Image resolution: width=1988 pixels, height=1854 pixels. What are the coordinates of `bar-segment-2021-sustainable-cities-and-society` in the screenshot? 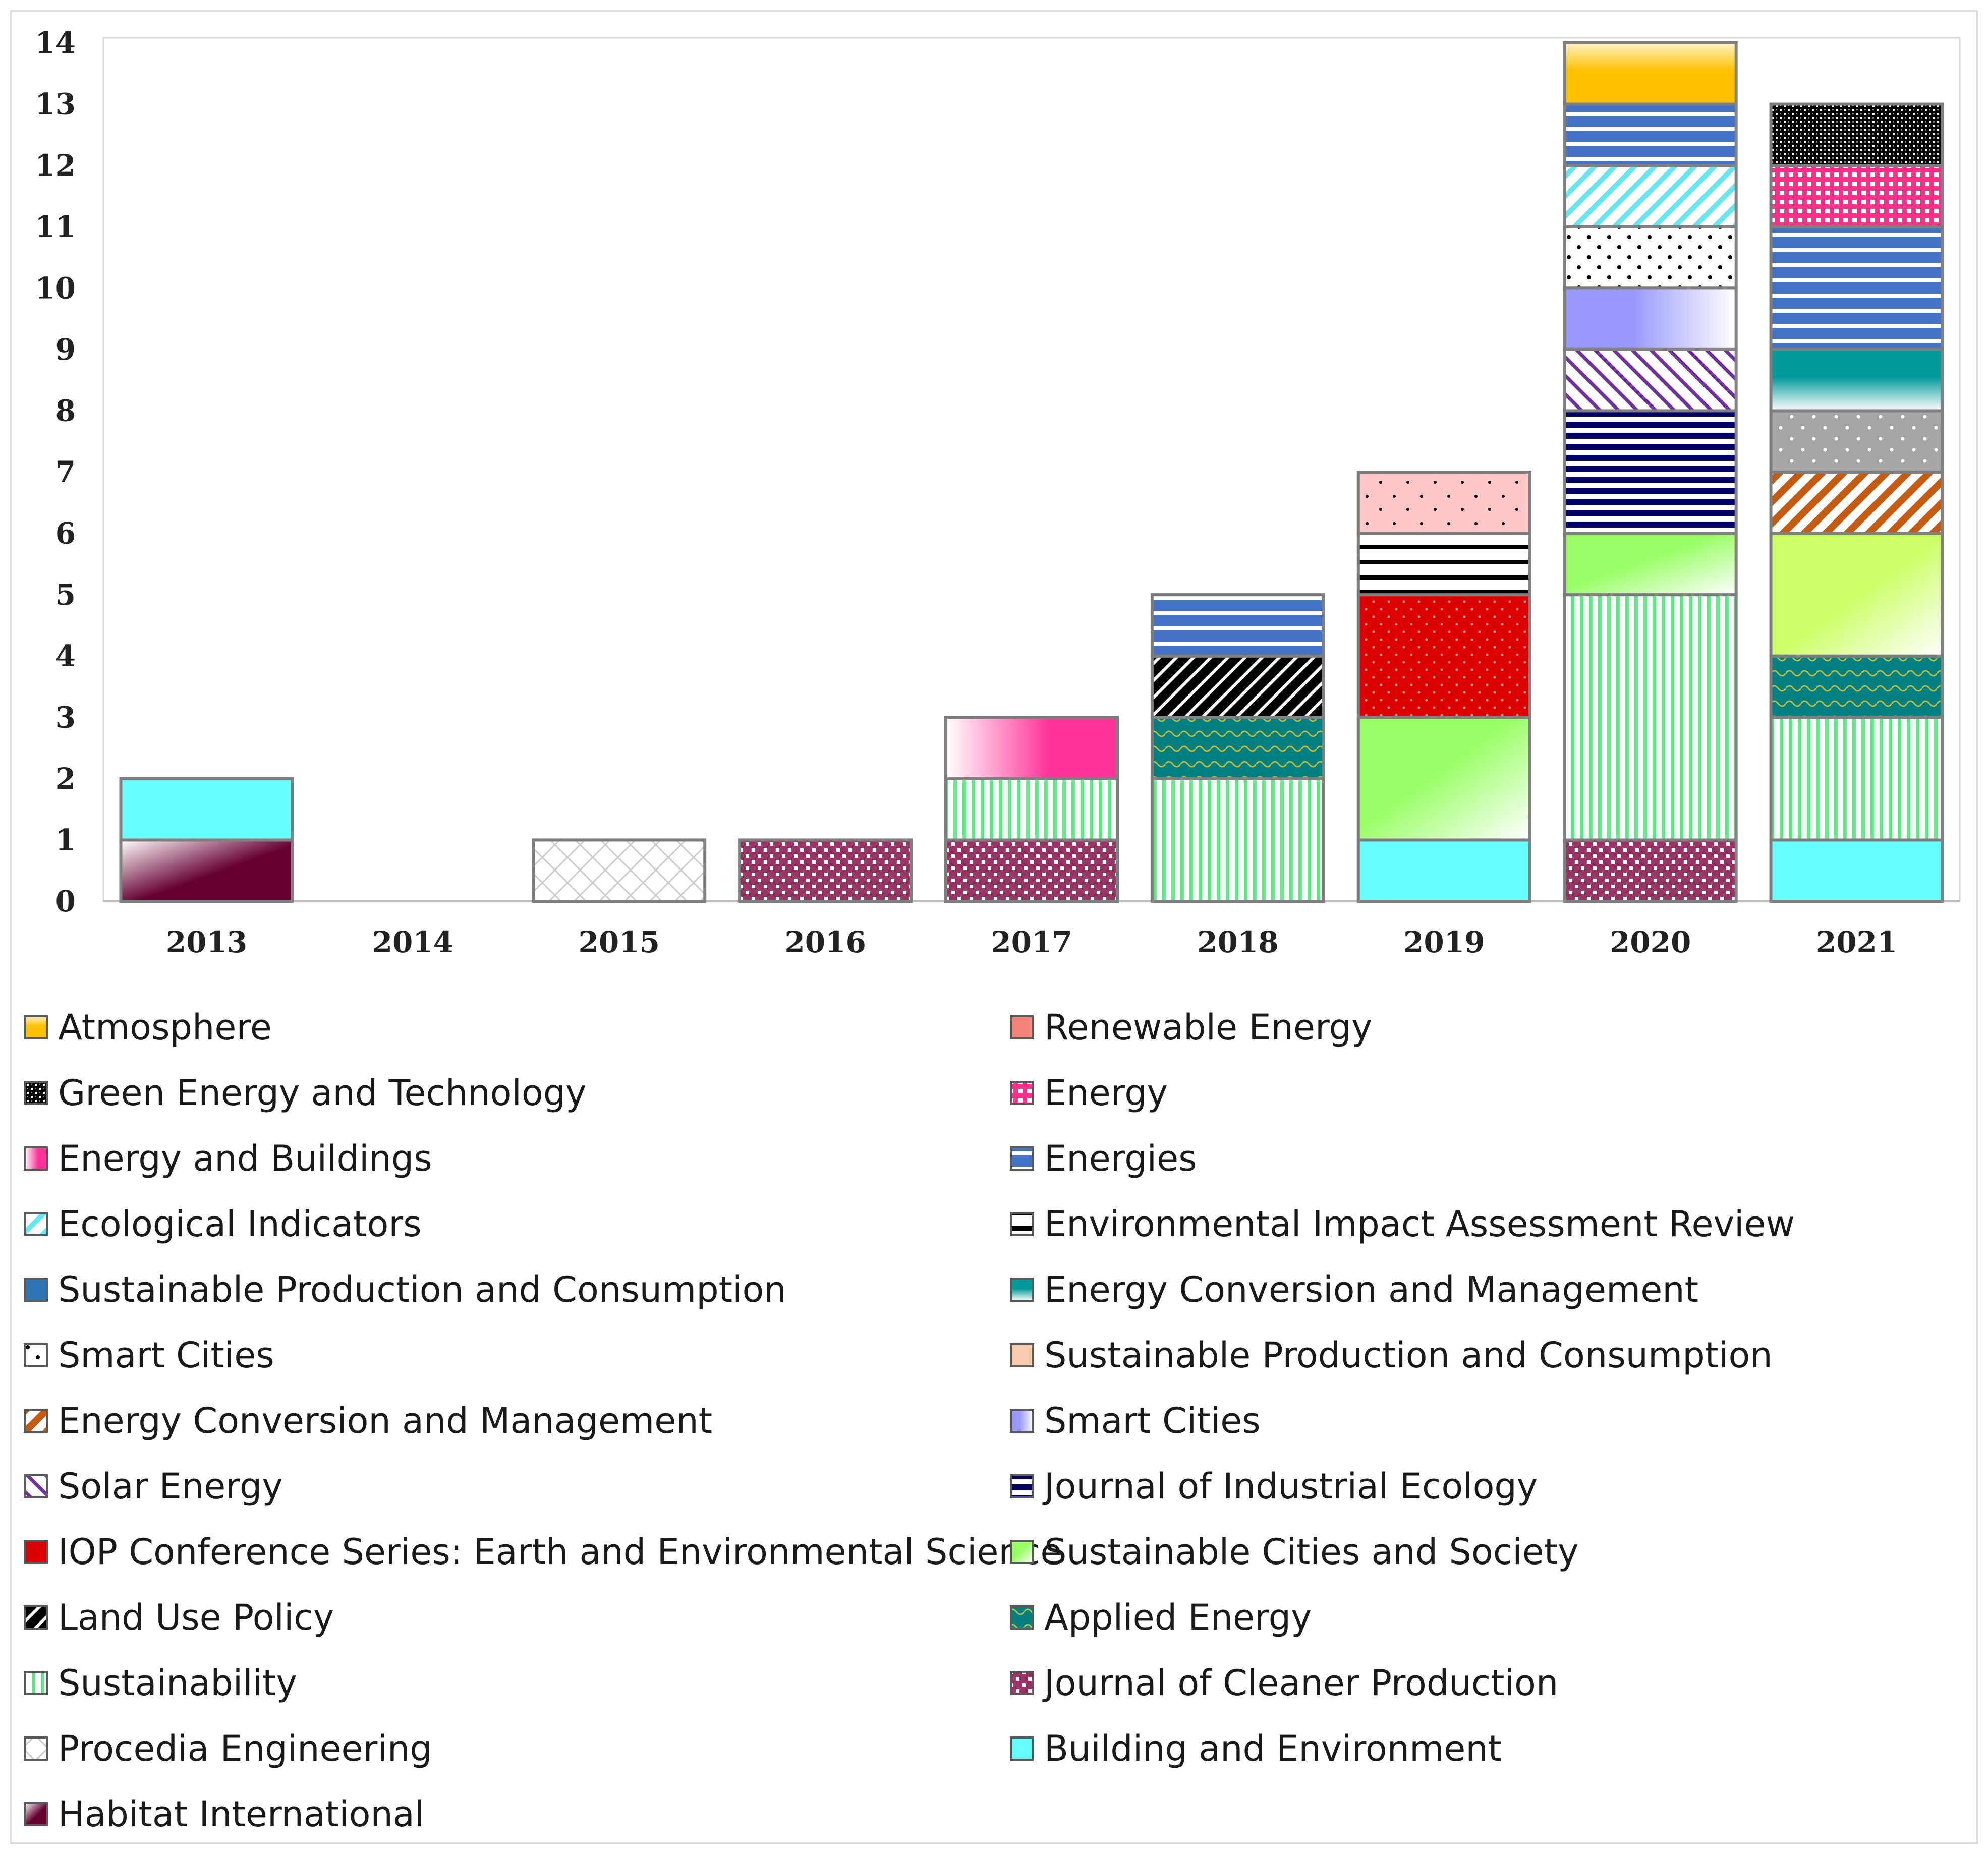 It's located at (1856, 595).